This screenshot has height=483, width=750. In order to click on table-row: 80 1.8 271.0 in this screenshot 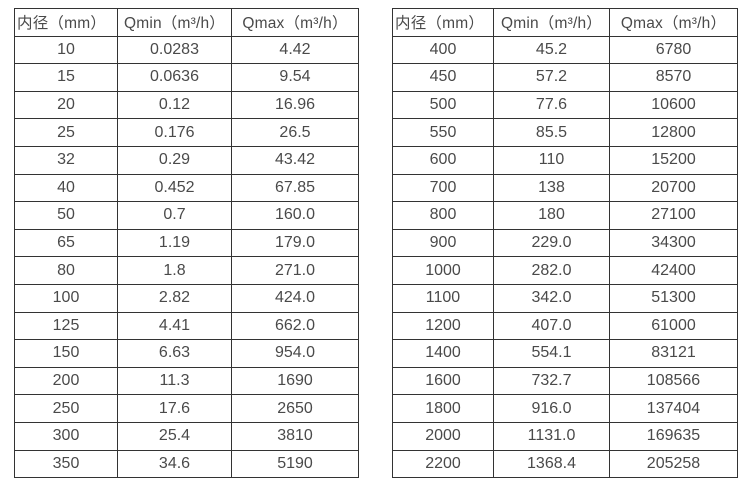, I will do `click(186, 270)`.